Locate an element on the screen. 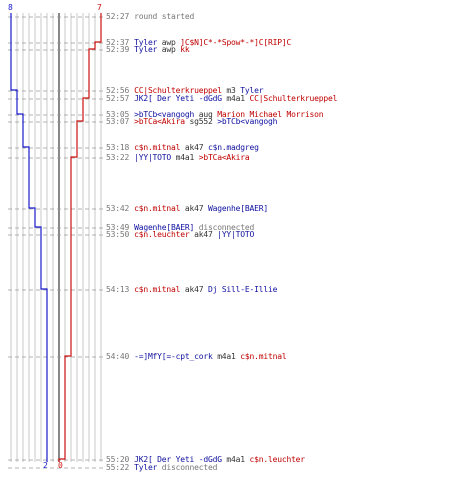 This screenshot has height=500, width=450. log-timestamp: 54:13 is located at coordinates (118, 289).